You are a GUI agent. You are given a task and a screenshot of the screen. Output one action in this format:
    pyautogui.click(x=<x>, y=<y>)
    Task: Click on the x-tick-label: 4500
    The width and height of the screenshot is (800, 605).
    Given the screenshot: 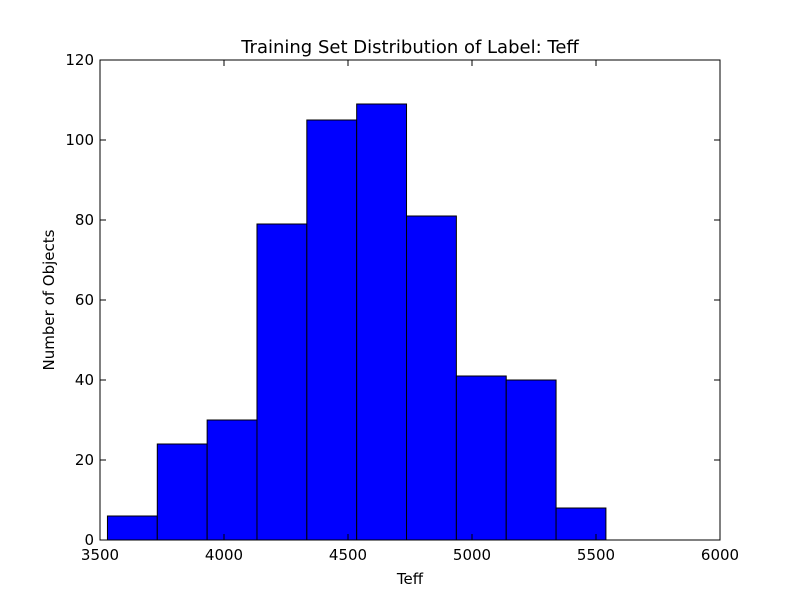 What is the action you would take?
    pyautogui.click(x=348, y=555)
    